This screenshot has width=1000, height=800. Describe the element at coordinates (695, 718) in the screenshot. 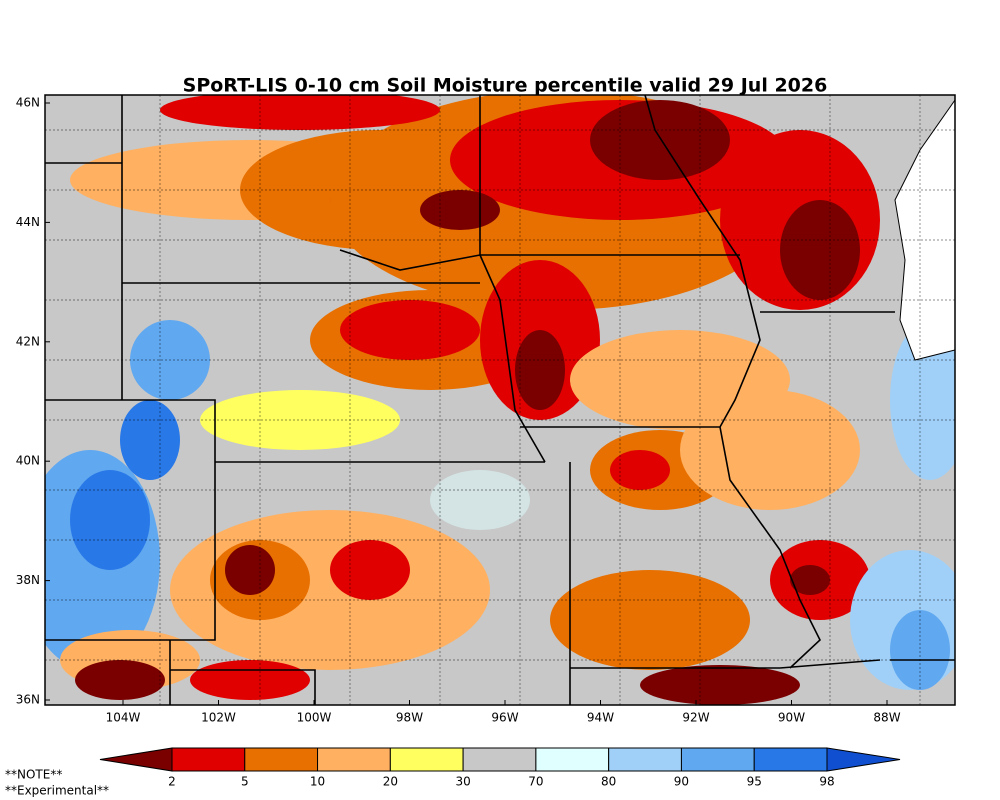

I see `lon-label: 92W` at that location.